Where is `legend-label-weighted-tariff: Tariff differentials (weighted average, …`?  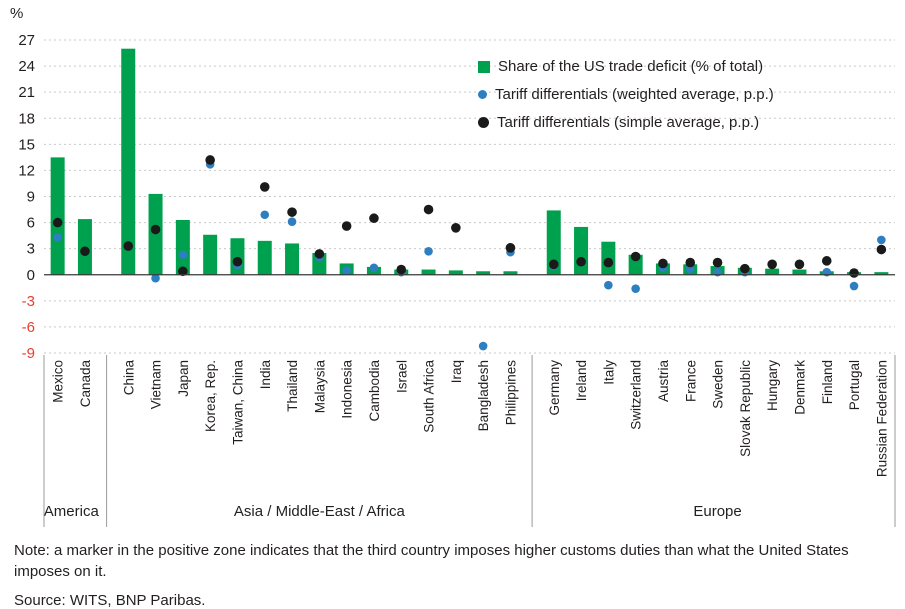
legend-label-weighted-tariff: Tariff differentials (weighted average, … is located at coordinates (634, 94).